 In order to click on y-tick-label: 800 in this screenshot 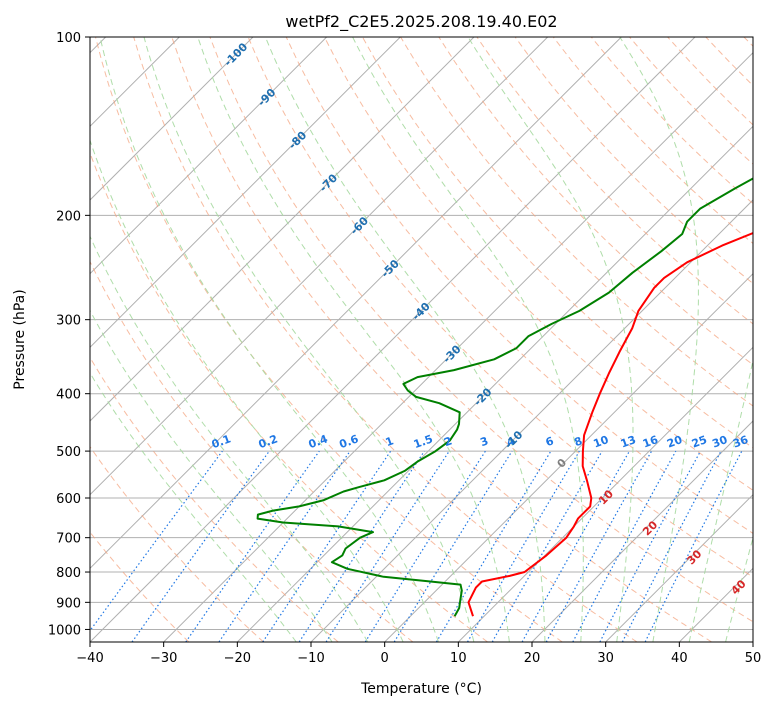, I will do `click(68, 573)`.